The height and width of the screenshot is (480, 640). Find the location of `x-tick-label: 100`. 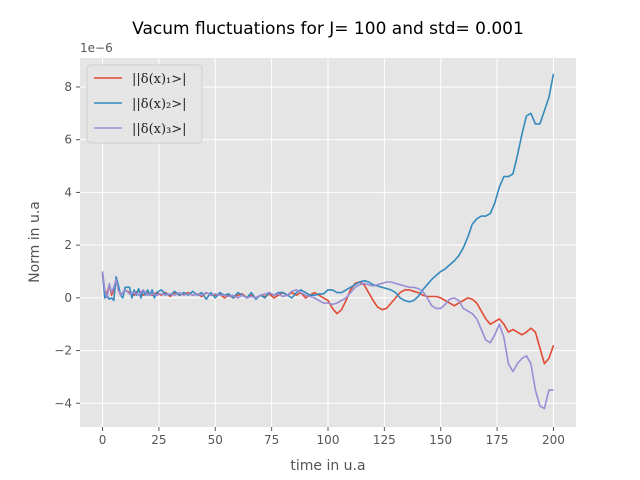

x-tick-label: 100 is located at coordinates (328, 440).